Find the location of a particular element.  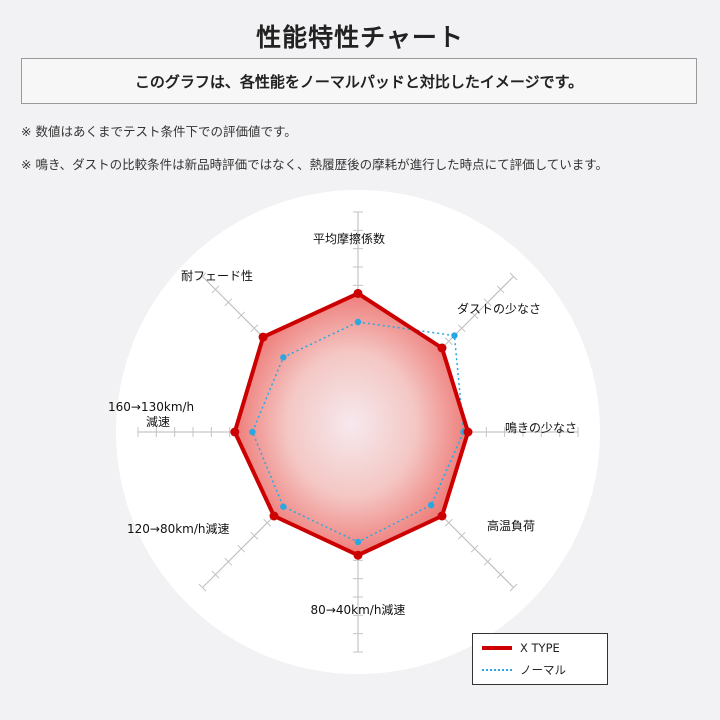

series-area-x-type is located at coordinates (351, 424).